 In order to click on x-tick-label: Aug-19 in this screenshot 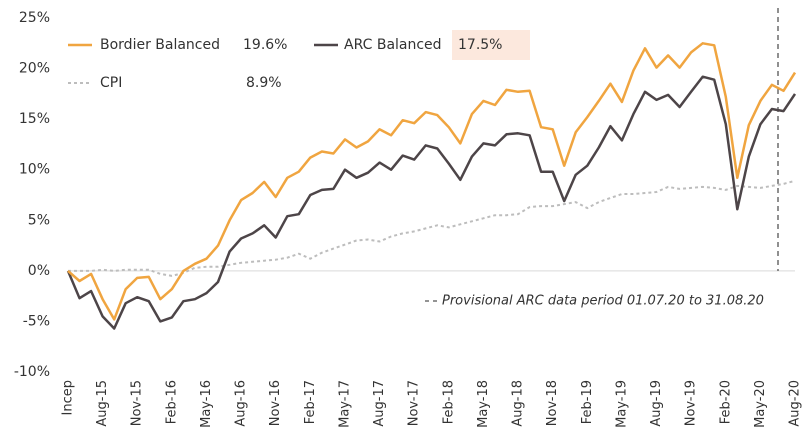, I will do `click(656, 403)`.